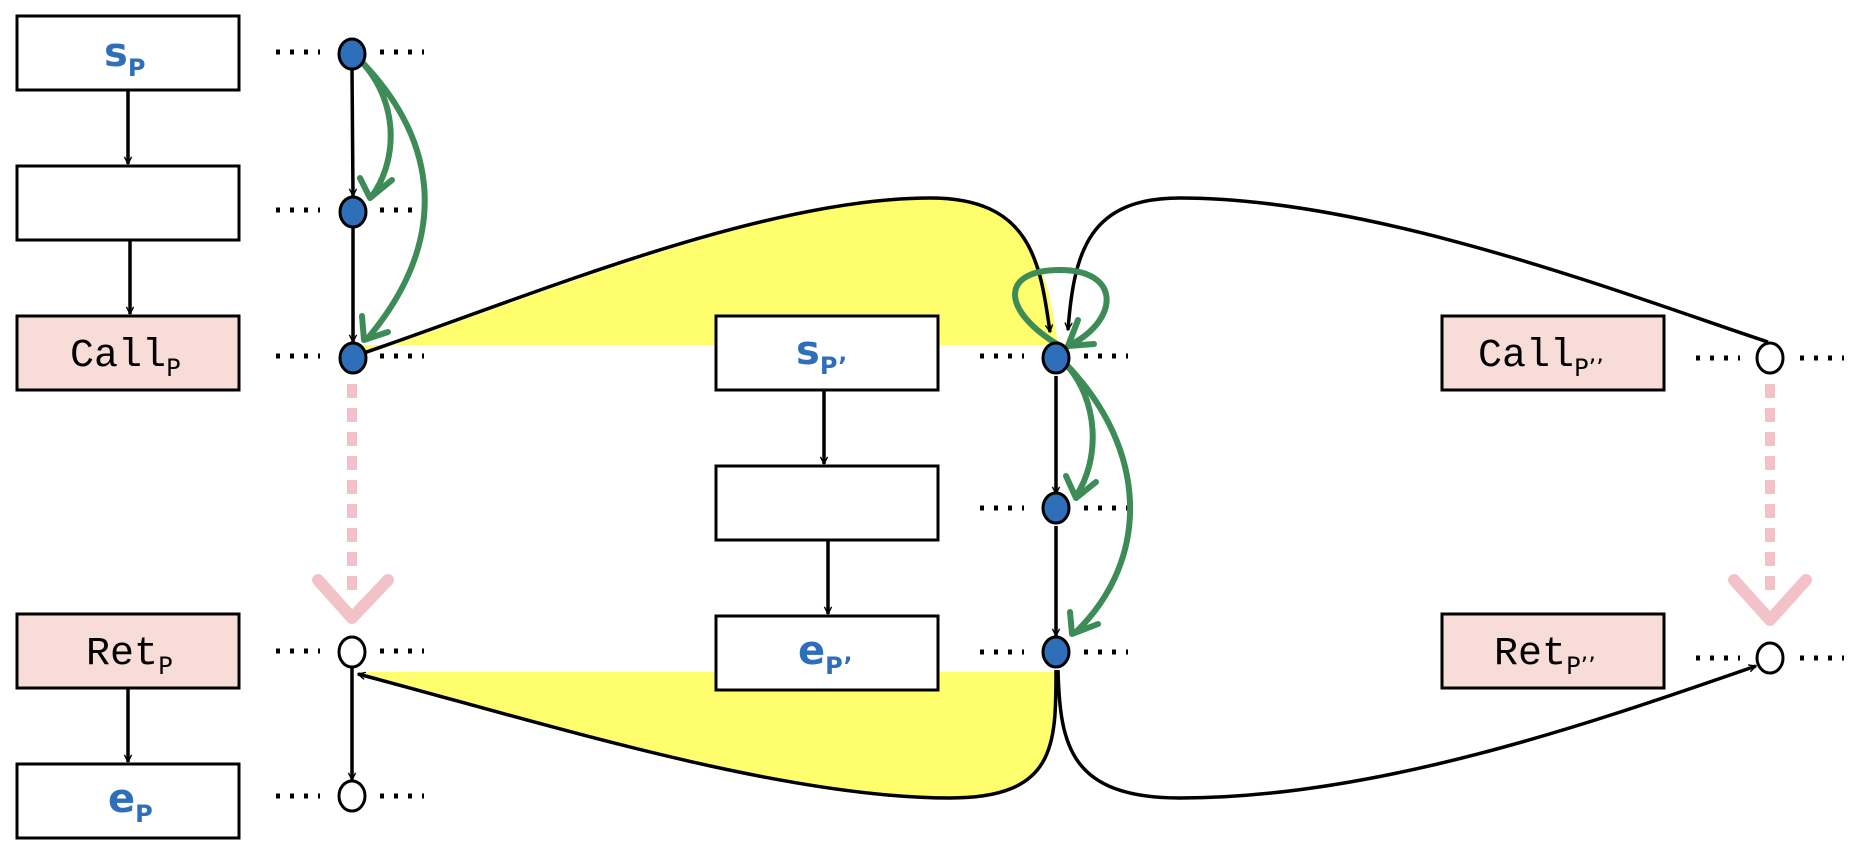 The width and height of the screenshot is (1862, 858). Describe the element at coordinates (1553, 353) in the screenshot. I see `proc-pdouble-call-box: CallP’’` at that location.